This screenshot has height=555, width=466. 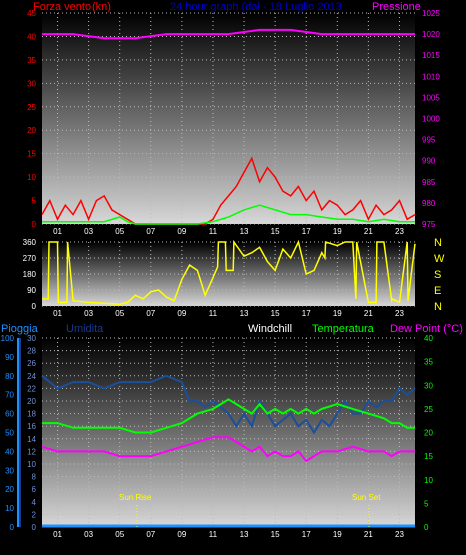 What do you see at coordinates (31, 388) in the screenshot?
I see `humidity-tick-label: 22` at bounding box center [31, 388].